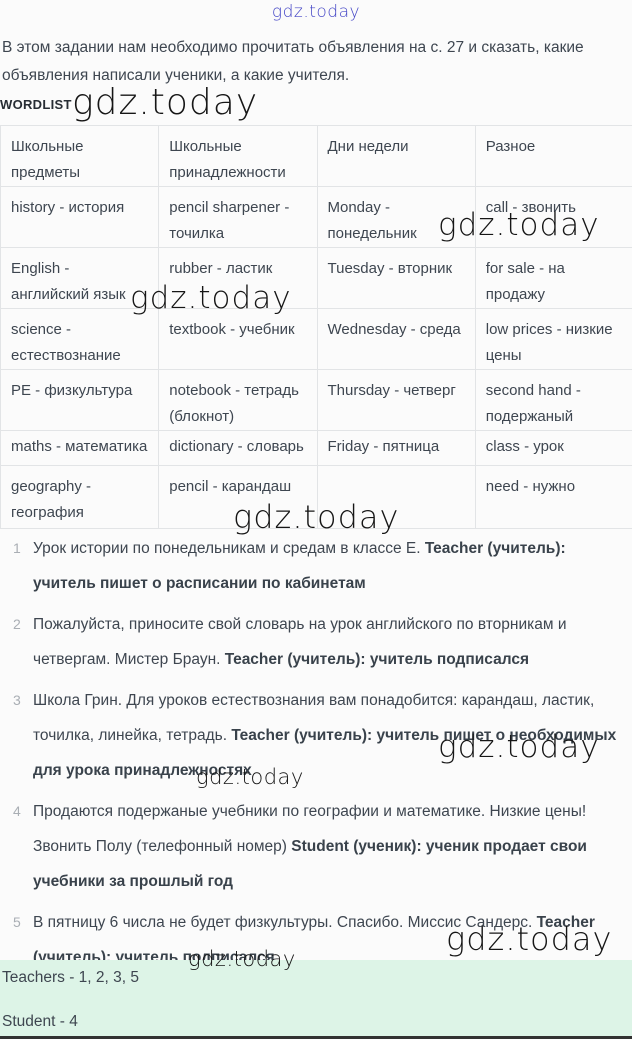 The image size is (632, 1039). Describe the element at coordinates (238, 400) in the screenshot. I see `table-cell: notebook - тетрадь (блокнот)` at that location.